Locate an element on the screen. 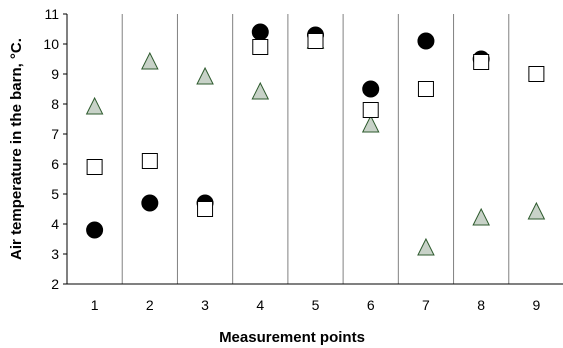  x-tick-labels: 1 2 3 4 5 6 7 8 9 is located at coordinates (316, 305).